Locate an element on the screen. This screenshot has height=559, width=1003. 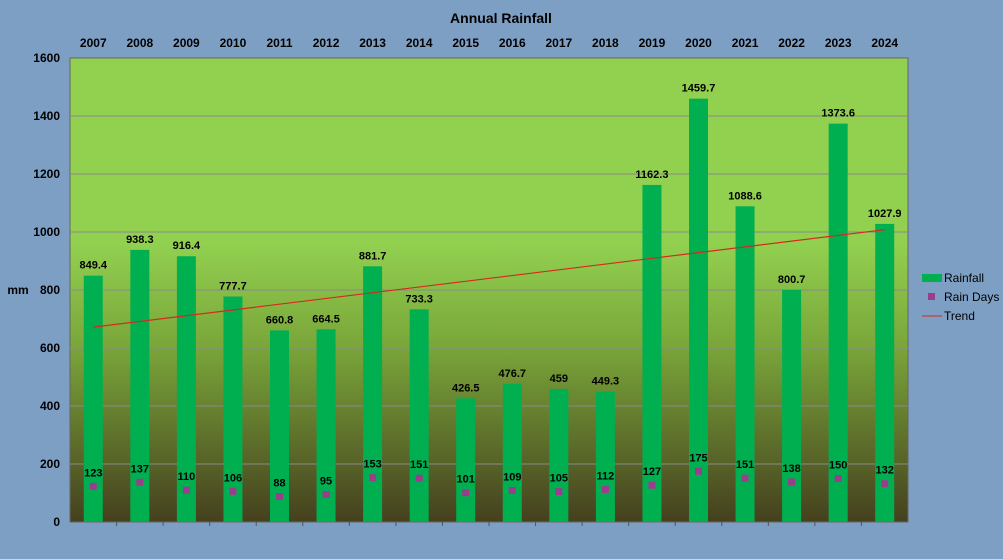
rainfall-value-label-2023: 1373.6 is located at coordinates (838, 114).